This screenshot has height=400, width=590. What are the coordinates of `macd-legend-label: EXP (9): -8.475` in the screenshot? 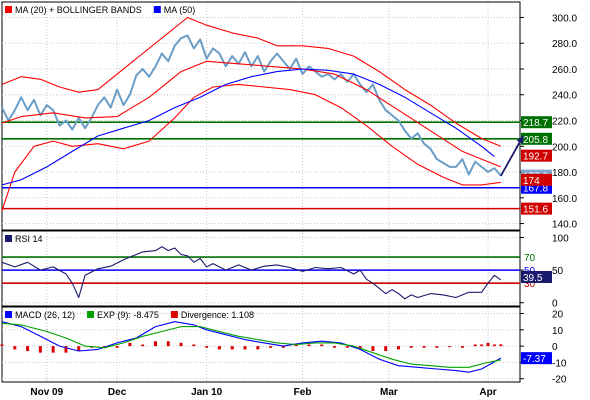 It's located at (128, 315).